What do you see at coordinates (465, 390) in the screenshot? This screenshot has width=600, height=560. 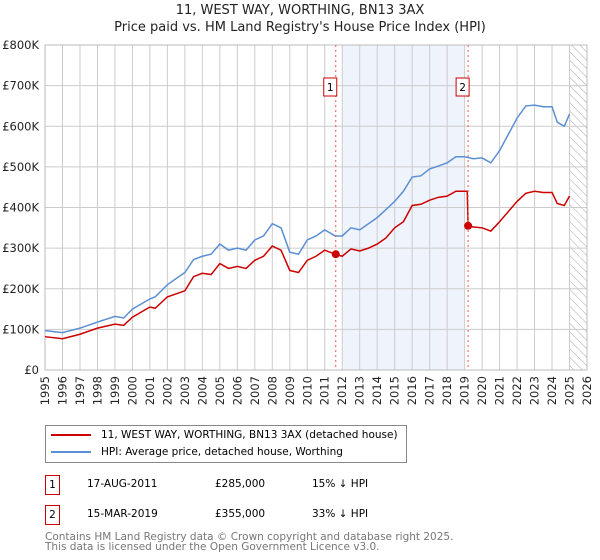 I see `x-tick-label: 2019` at bounding box center [465, 390].